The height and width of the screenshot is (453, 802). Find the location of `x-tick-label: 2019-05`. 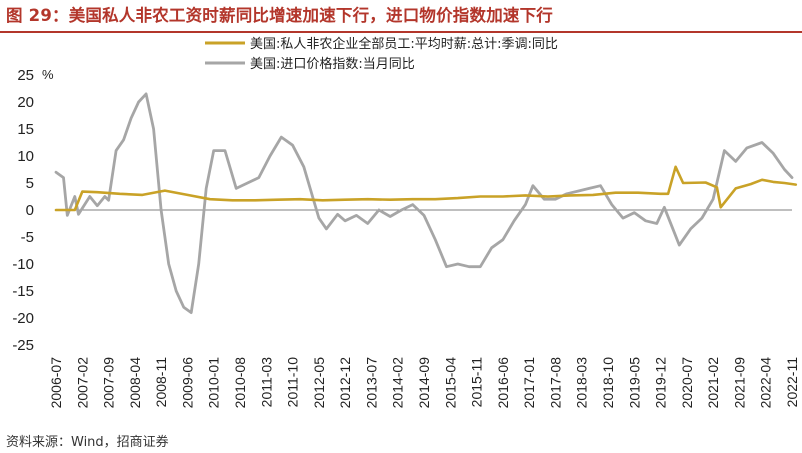

x-tick-label: 2019-05 is located at coordinates (634, 383).